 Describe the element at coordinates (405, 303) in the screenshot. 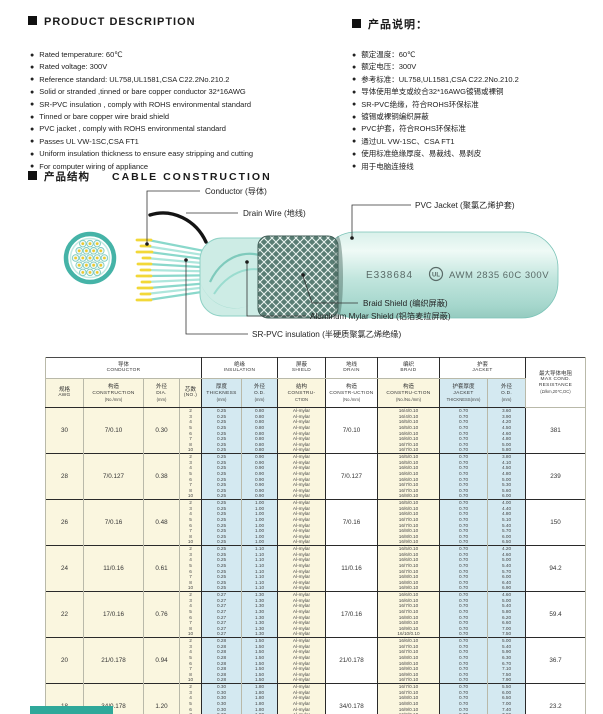

I see `label-braid-shield: Braid Shield (编织屏蔽)` at that location.